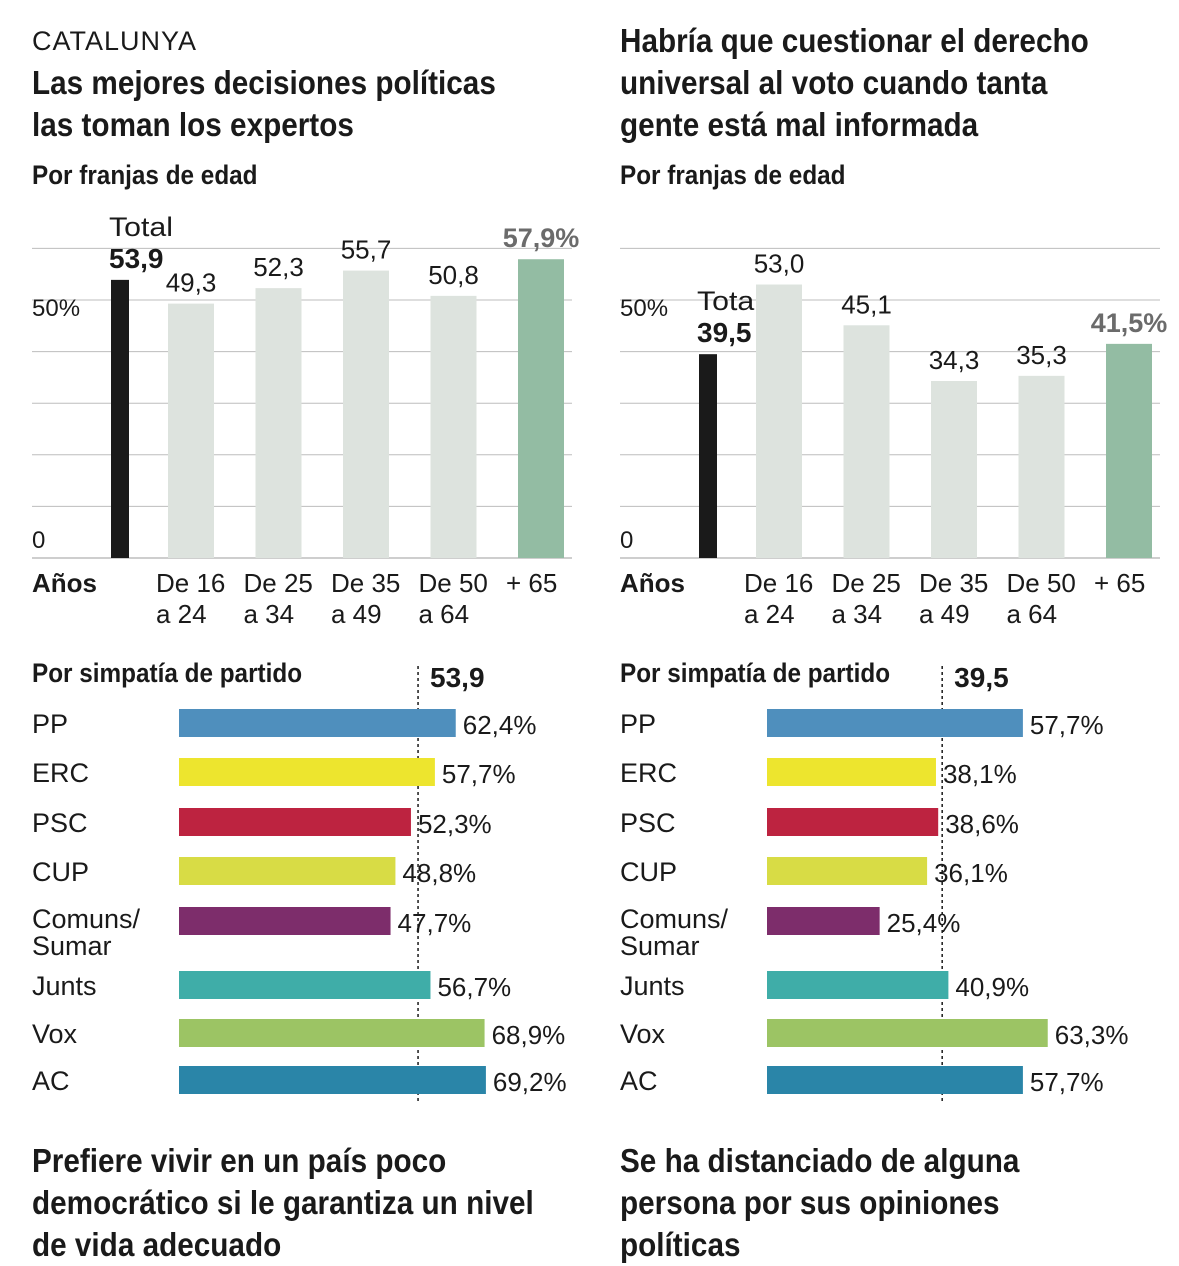 The image size is (1179, 1266). Describe the element at coordinates (541, 238) in the screenshot. I see `value-label: 57,9%` at that location.